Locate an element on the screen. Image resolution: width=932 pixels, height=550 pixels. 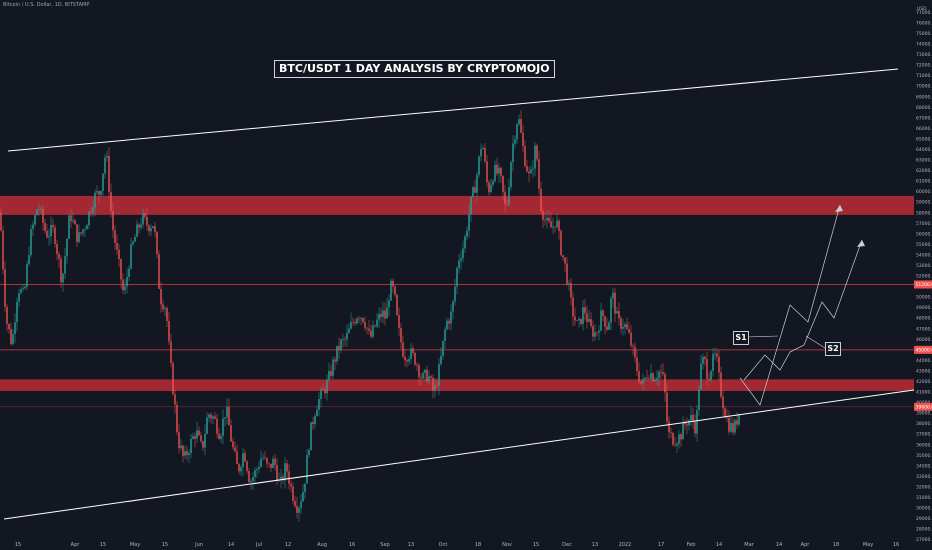
y-tick-label: 63000.00 is located at coordinates (924, 161).